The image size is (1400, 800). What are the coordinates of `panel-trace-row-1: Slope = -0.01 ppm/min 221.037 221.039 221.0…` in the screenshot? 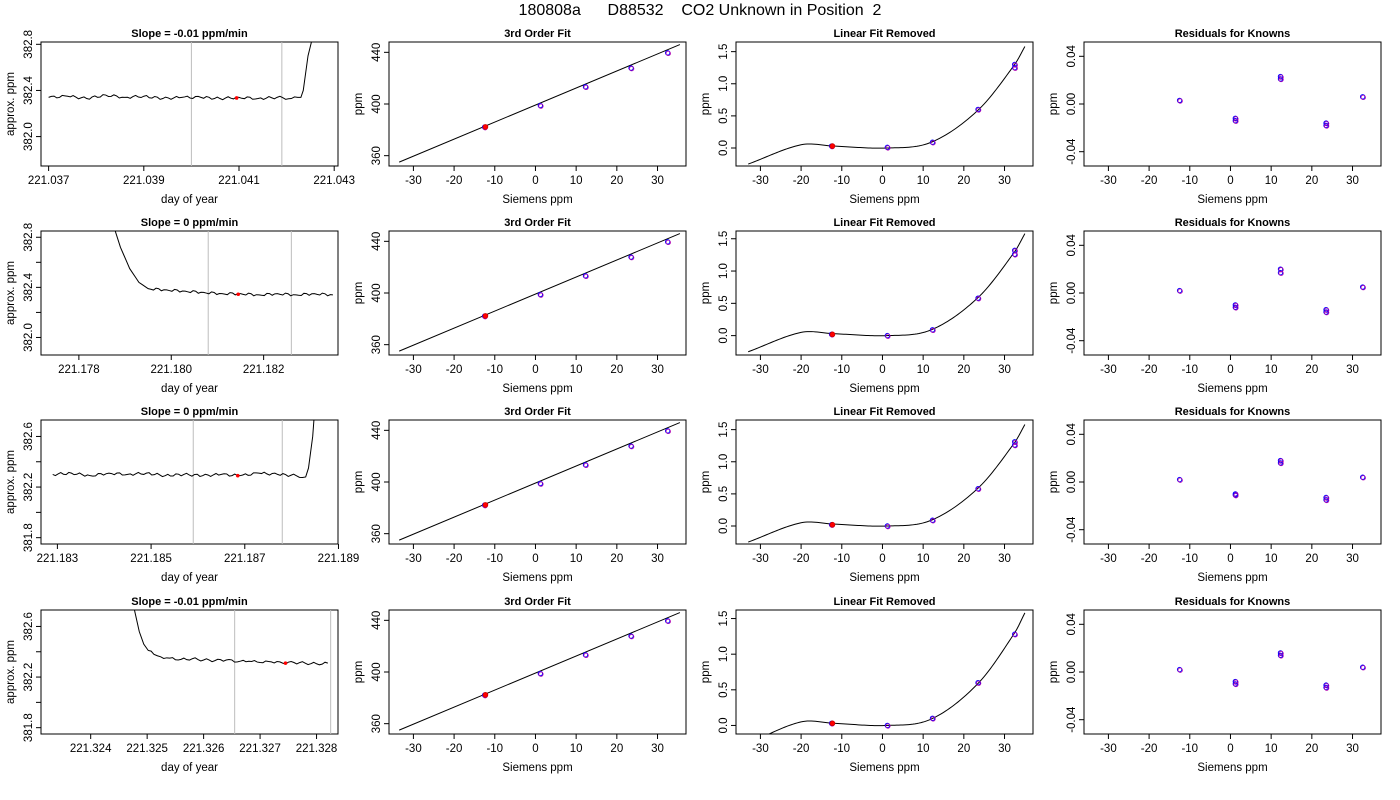 It's located at (180, 117).